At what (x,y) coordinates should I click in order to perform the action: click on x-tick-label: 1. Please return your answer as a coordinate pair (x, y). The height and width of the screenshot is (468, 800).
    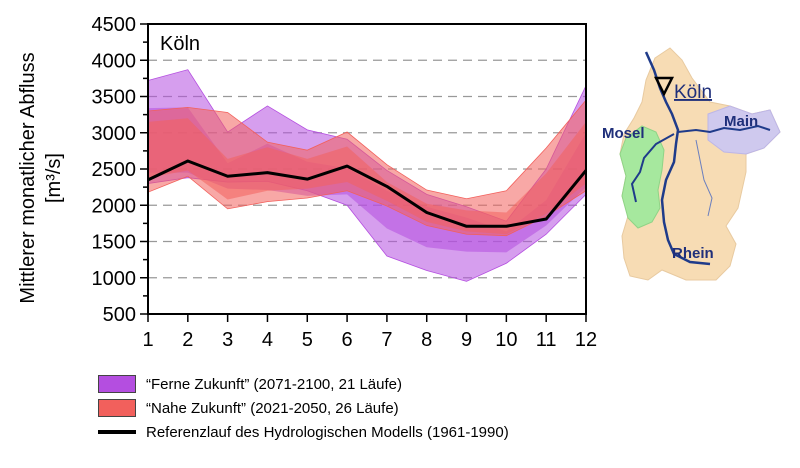
    Looking at the image, I should click on (147, 340).